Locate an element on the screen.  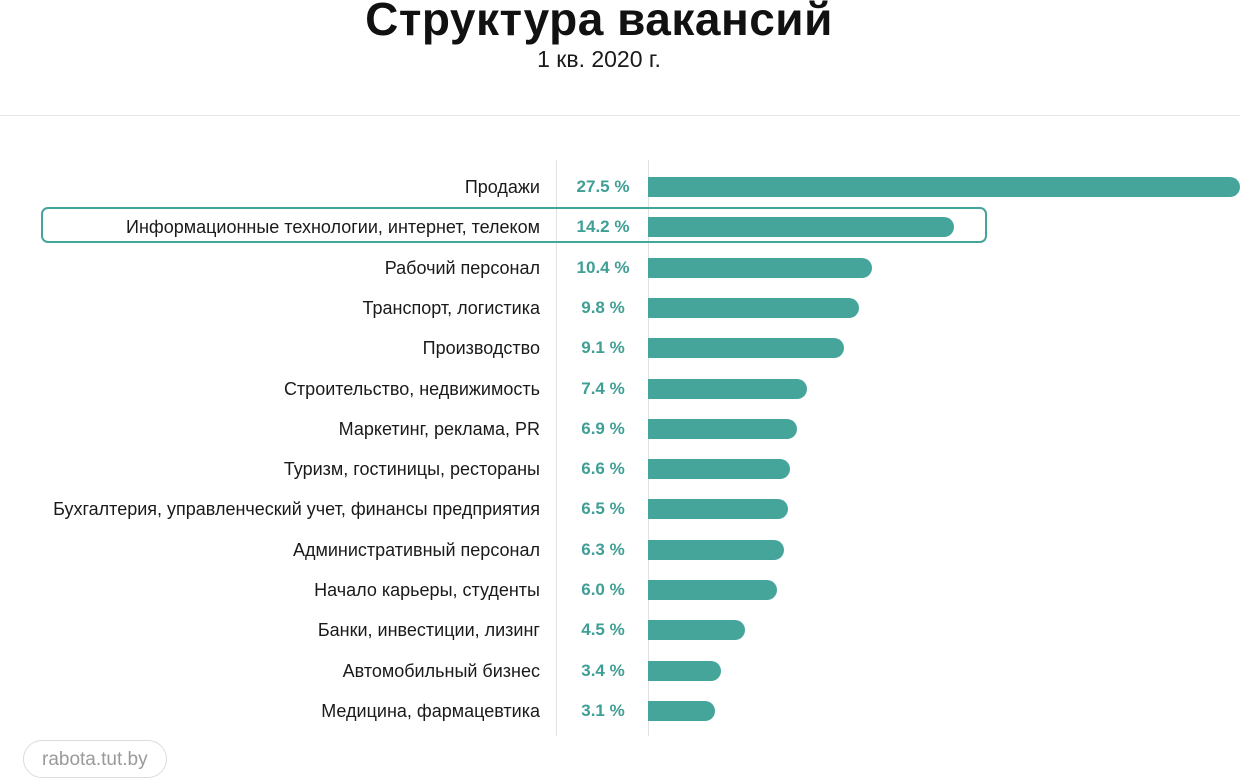
value-label: 4.5 % is located at coordinates (603, 630).